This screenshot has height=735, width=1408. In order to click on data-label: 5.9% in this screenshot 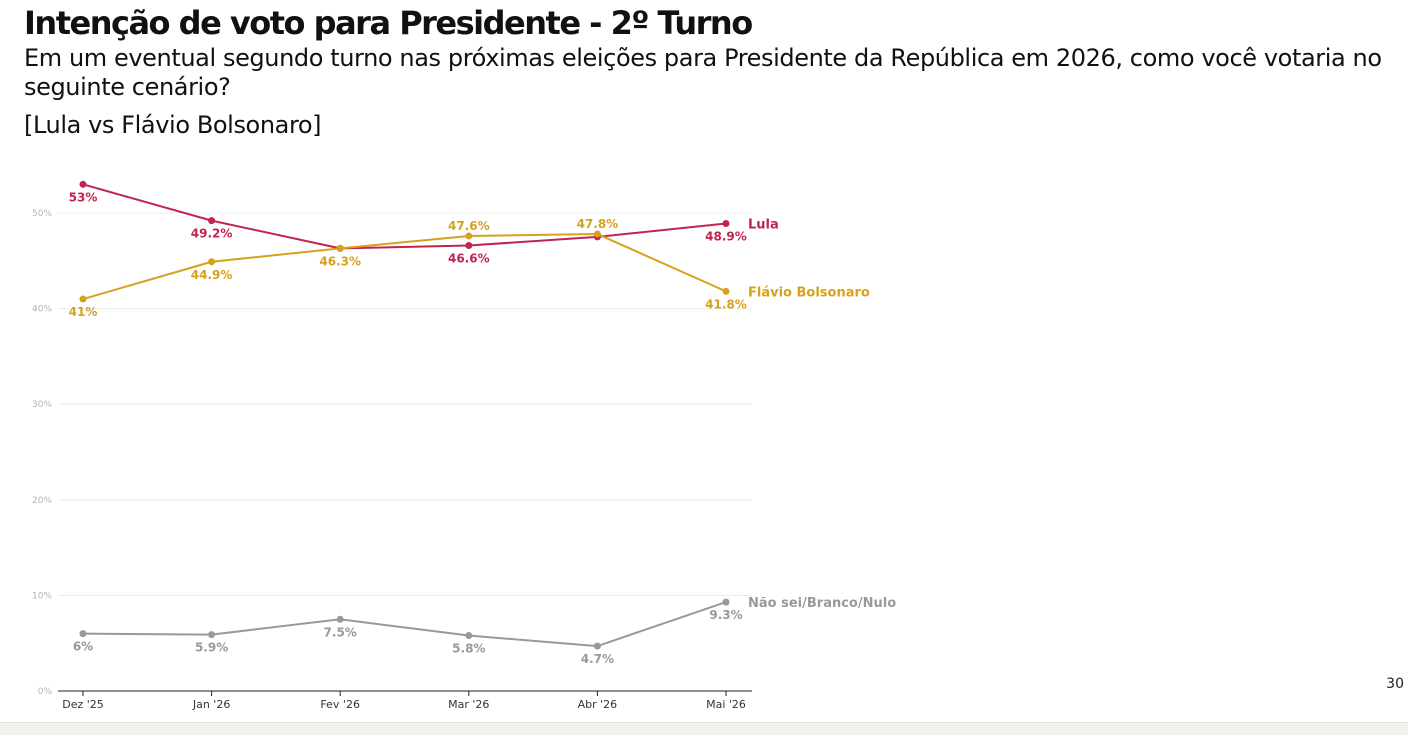, I will do `click(211, 648)`.